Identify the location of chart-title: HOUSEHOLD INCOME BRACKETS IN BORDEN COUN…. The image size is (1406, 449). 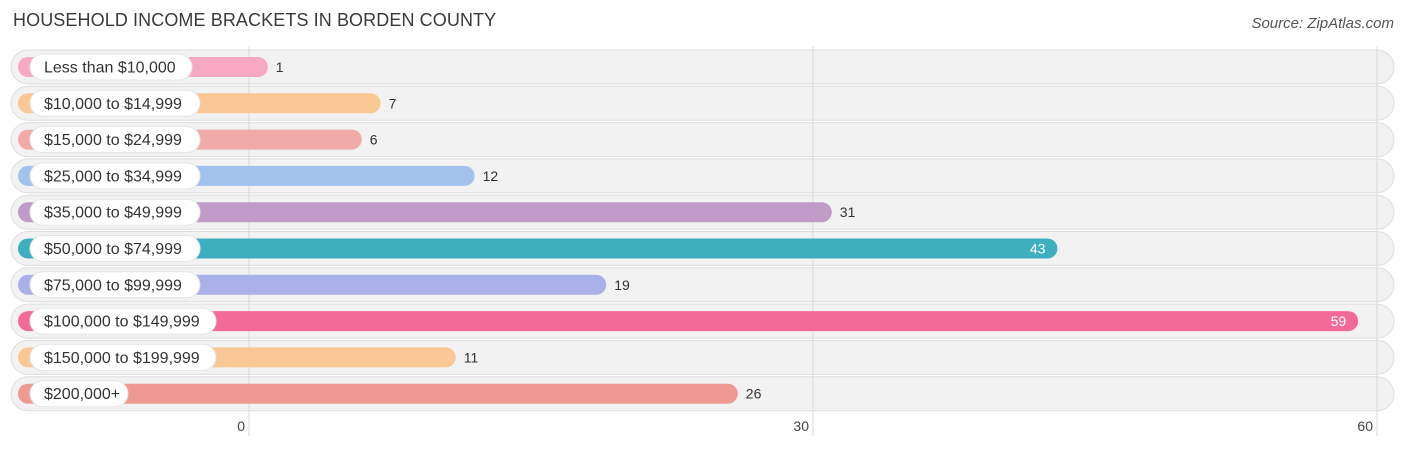
(255, 20).